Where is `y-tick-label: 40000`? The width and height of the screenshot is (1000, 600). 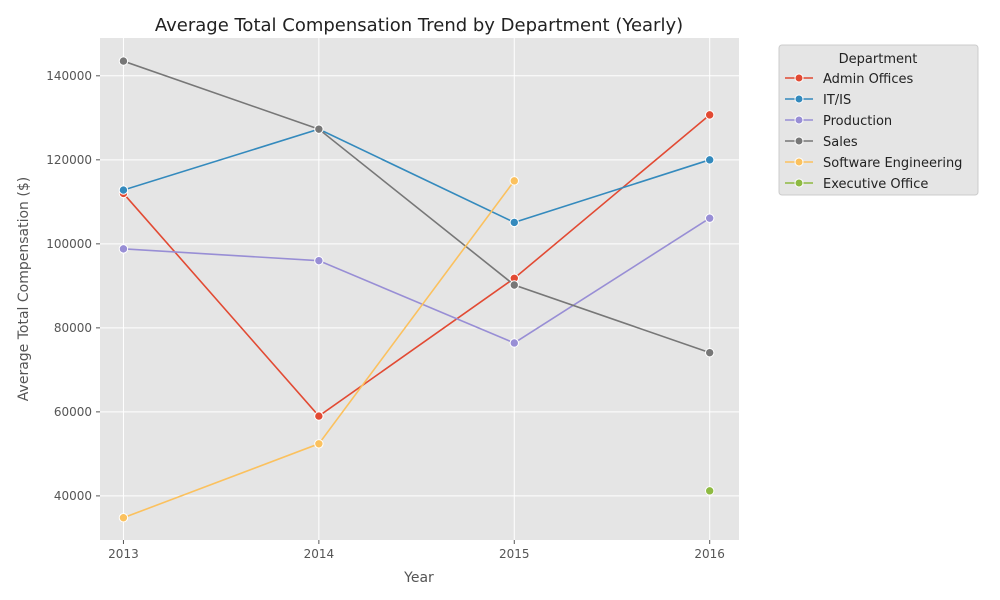 y-tick-label: 40000 is located at coordinates (73, 496).